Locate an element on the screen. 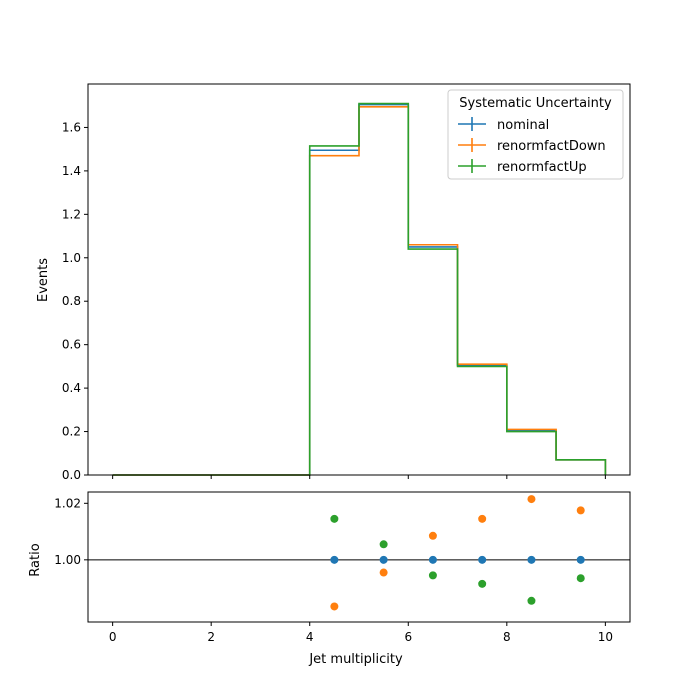  legend-label: renormfactUp is located at coordinates (542, 167).